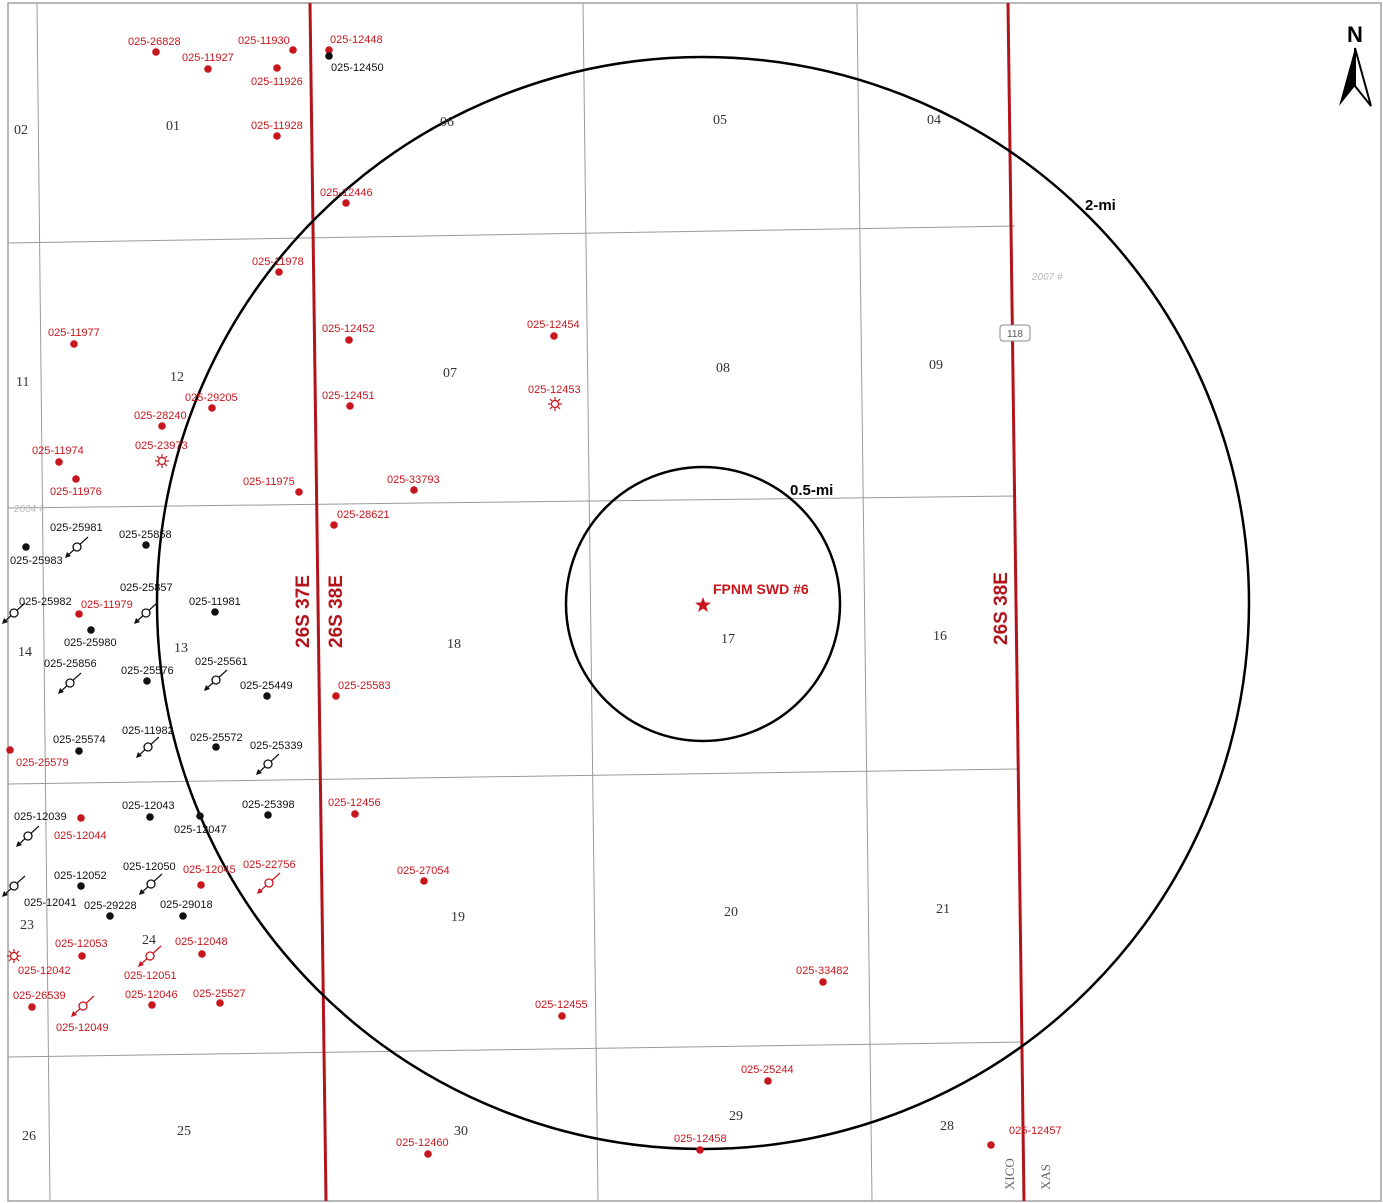  What do you see at coordinates (277, 76) in the screenshot?
I see `well-marker: 025-11926` at bounding box center [277, 76].